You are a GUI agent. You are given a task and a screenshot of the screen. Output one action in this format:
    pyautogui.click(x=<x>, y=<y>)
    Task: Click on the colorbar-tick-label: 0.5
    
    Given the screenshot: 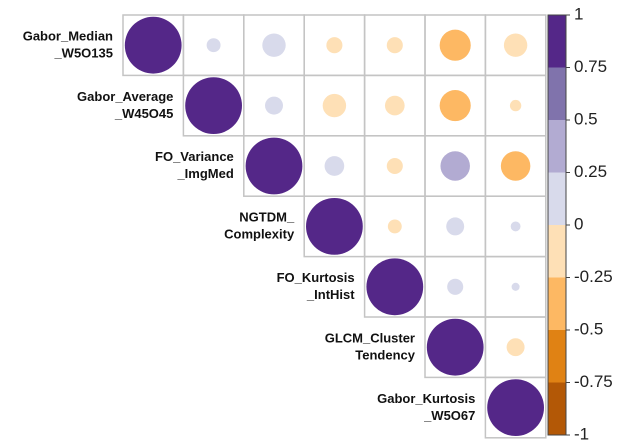 What is the action you would take?
    pyautogui.click(x=586, y=118)
    